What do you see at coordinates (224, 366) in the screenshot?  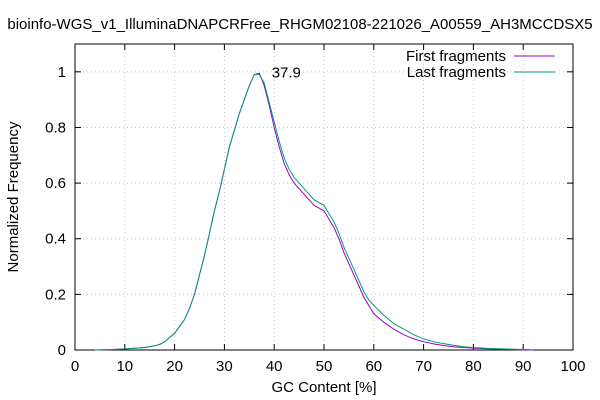 I see `x-tick-label: 30` at bounding box center [224, 366].